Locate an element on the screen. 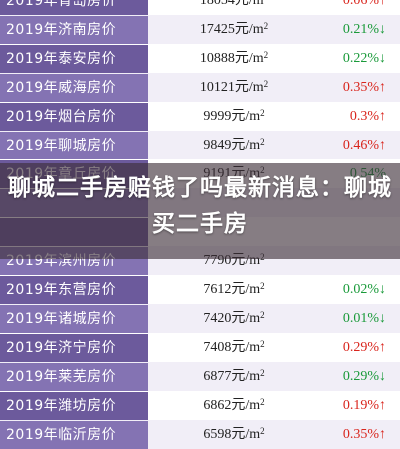  price-cell: 6598元/m2 is located at coordinates (234, 435).